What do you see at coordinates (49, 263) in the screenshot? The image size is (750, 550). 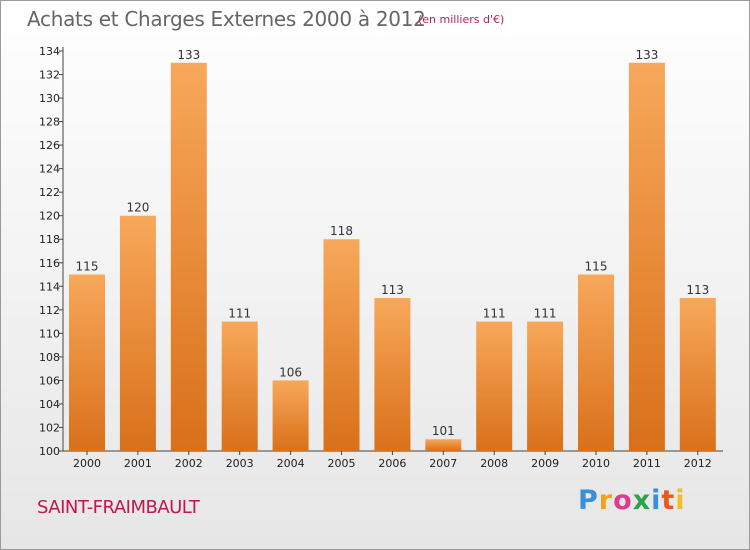 I see `y-tick-label: 116` at bounding box center [49, 263].